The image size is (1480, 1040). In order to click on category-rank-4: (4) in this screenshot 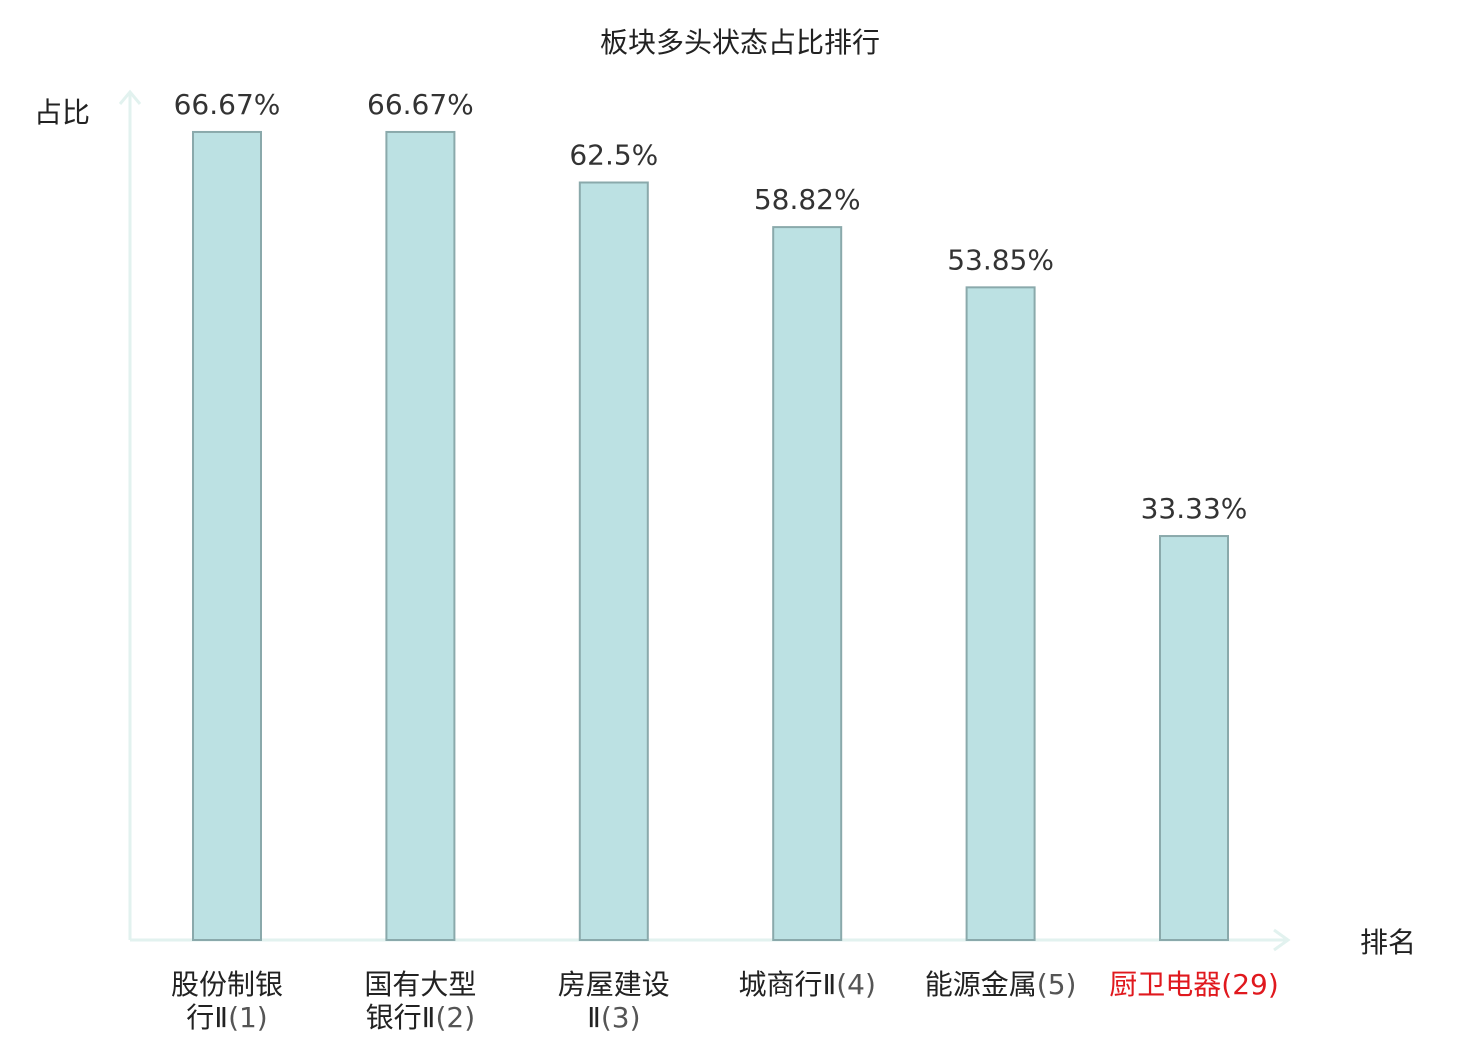, I will do `click(856, 984)`.